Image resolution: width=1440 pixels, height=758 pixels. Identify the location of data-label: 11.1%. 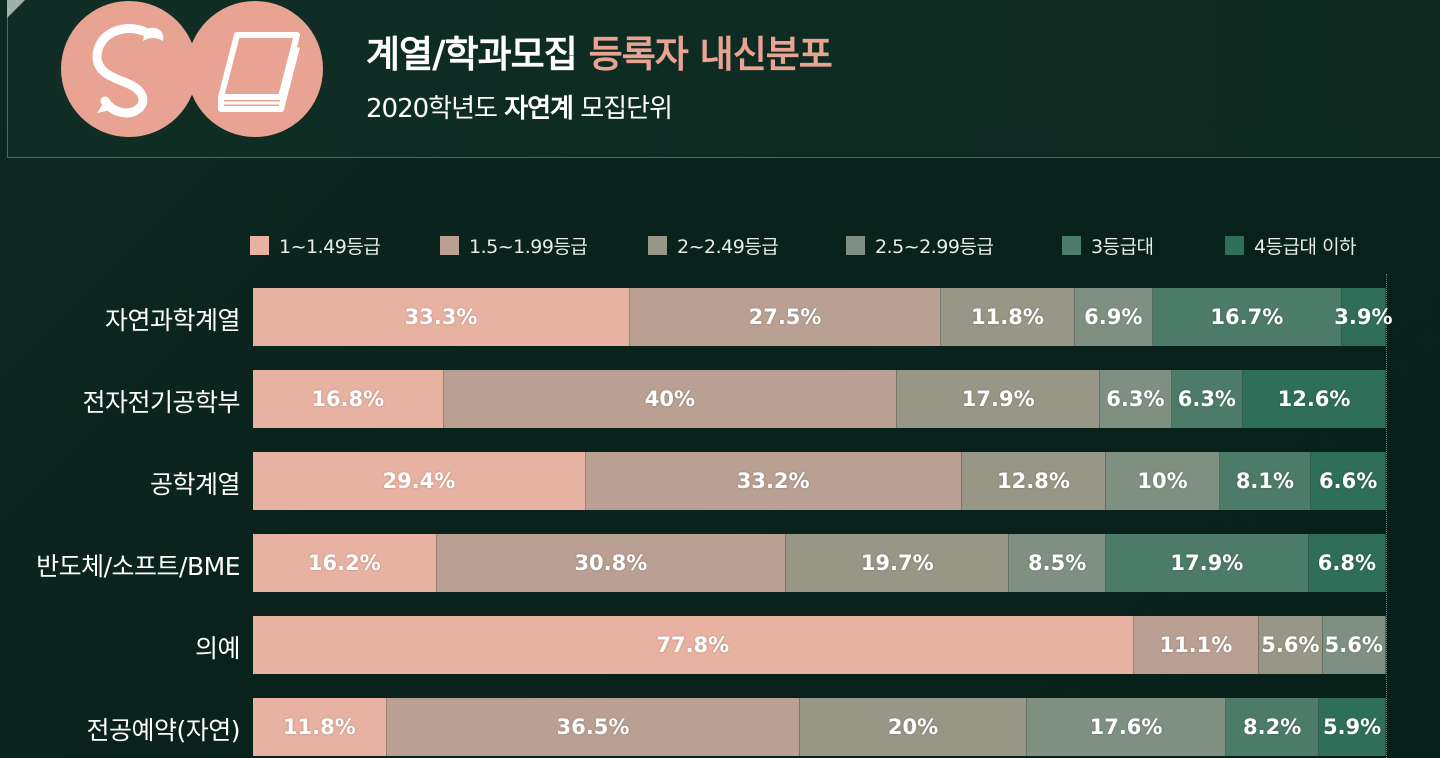
(1196, 645).